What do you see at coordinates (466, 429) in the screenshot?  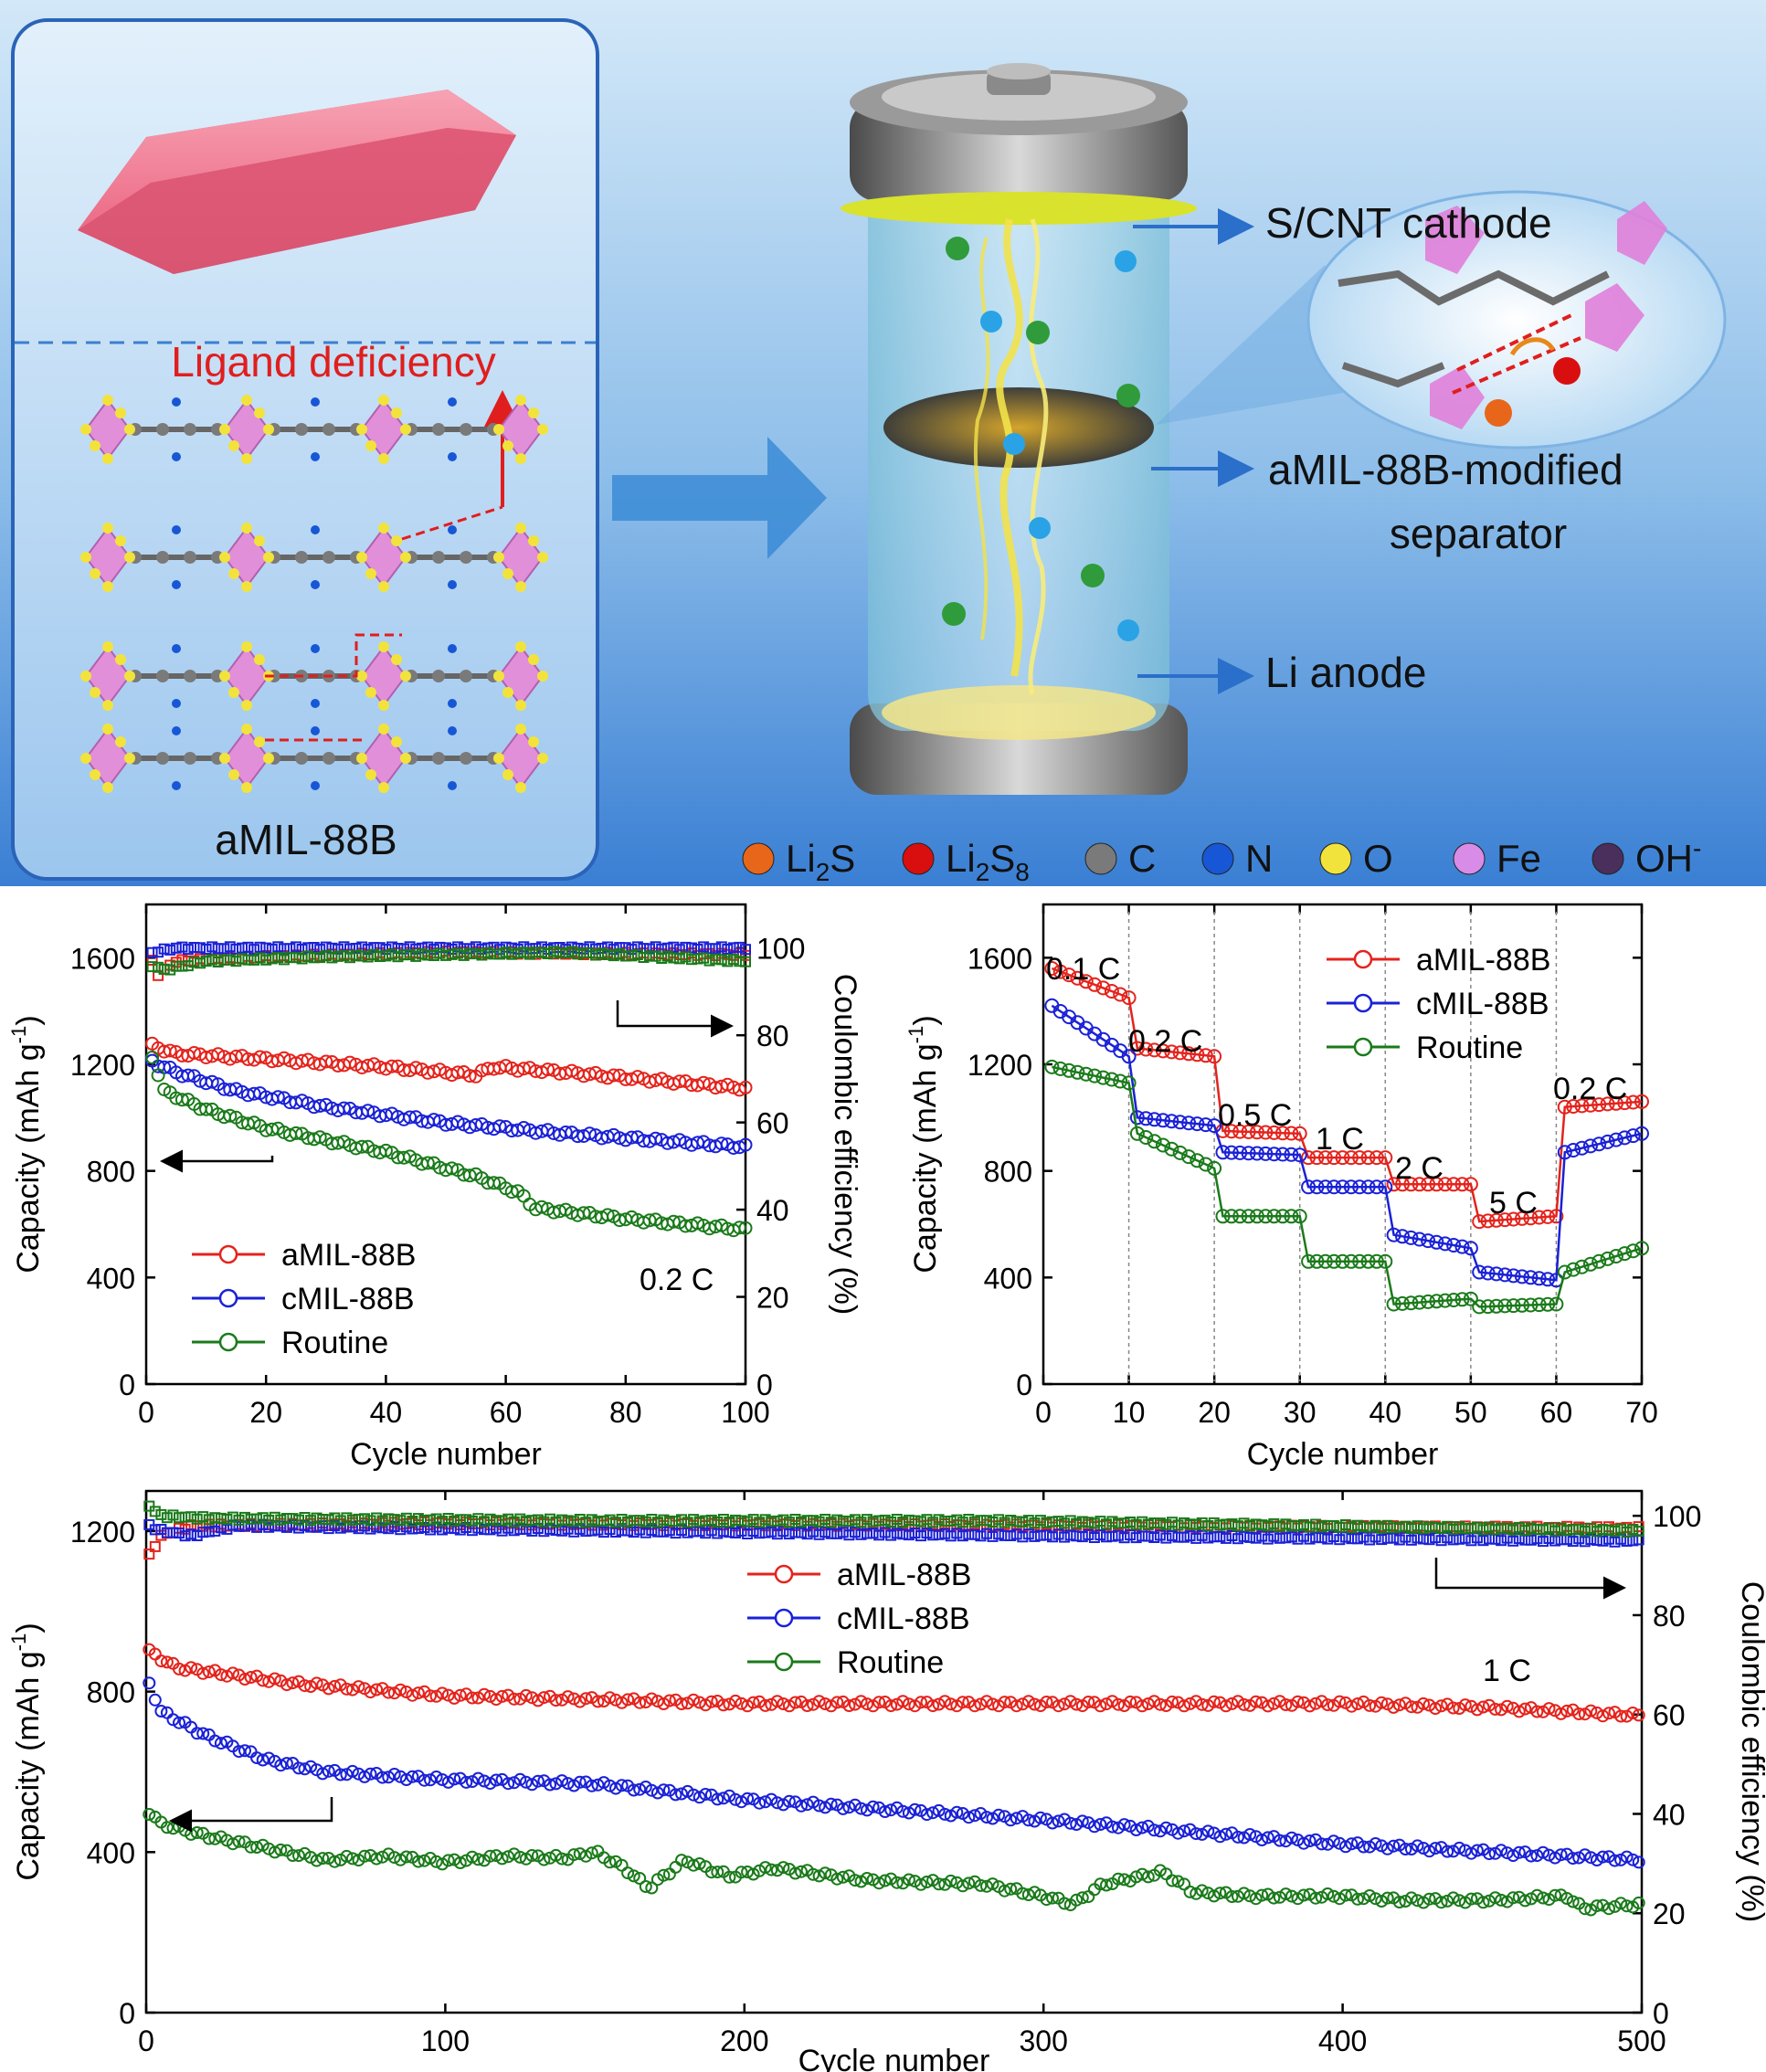 I see `carbon-atom` at bounding box center [466, 429].